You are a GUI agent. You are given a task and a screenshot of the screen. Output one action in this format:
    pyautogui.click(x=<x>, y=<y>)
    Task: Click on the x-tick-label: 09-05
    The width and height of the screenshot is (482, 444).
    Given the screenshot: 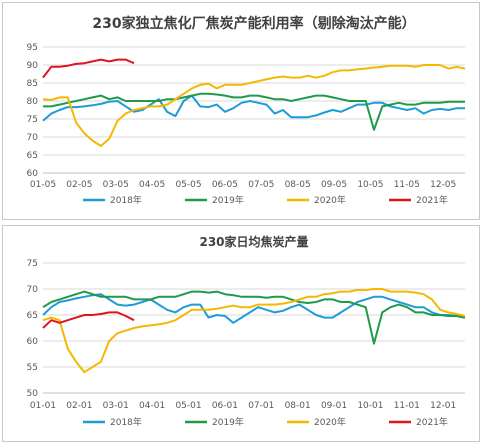 What is the action you would take?
    pyautogui.click(x=334, y=185)
    